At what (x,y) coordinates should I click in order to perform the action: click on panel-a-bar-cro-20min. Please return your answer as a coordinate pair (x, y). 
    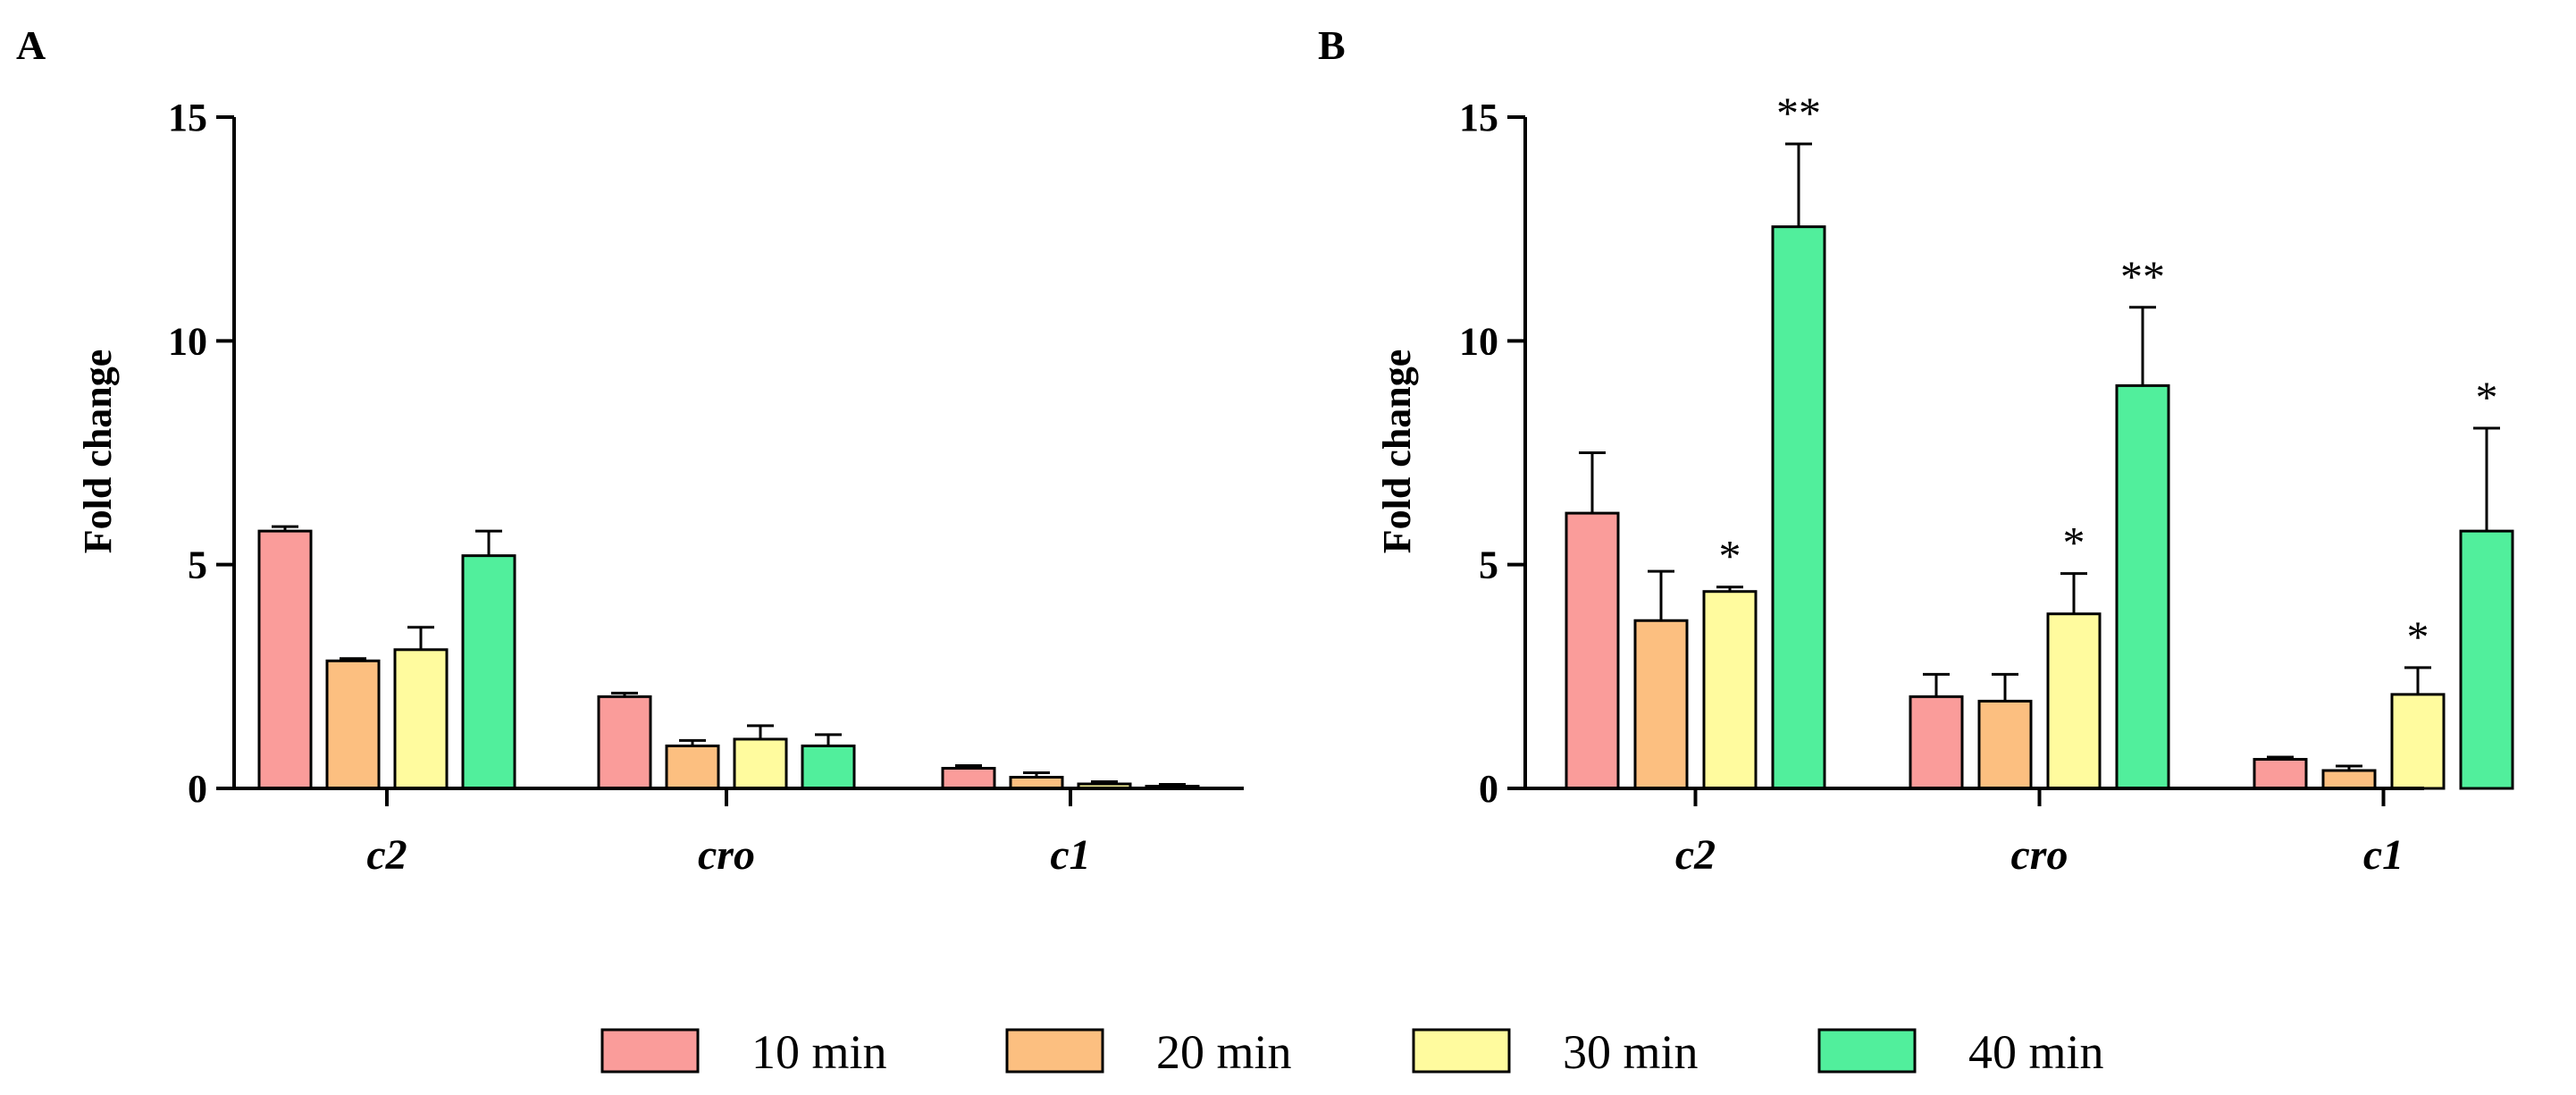
    Looking at the image, I should click on (692, 767).